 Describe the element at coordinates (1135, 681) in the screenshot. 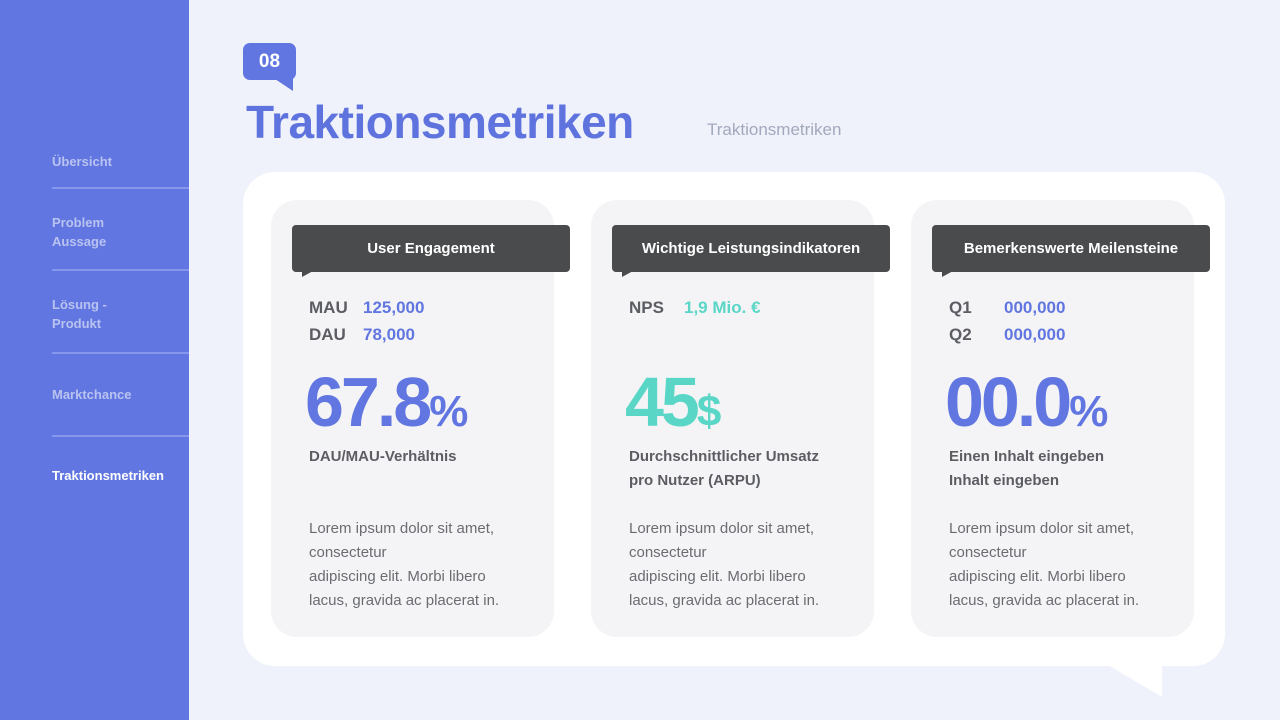

I see `panel-speech-tail` at that location.